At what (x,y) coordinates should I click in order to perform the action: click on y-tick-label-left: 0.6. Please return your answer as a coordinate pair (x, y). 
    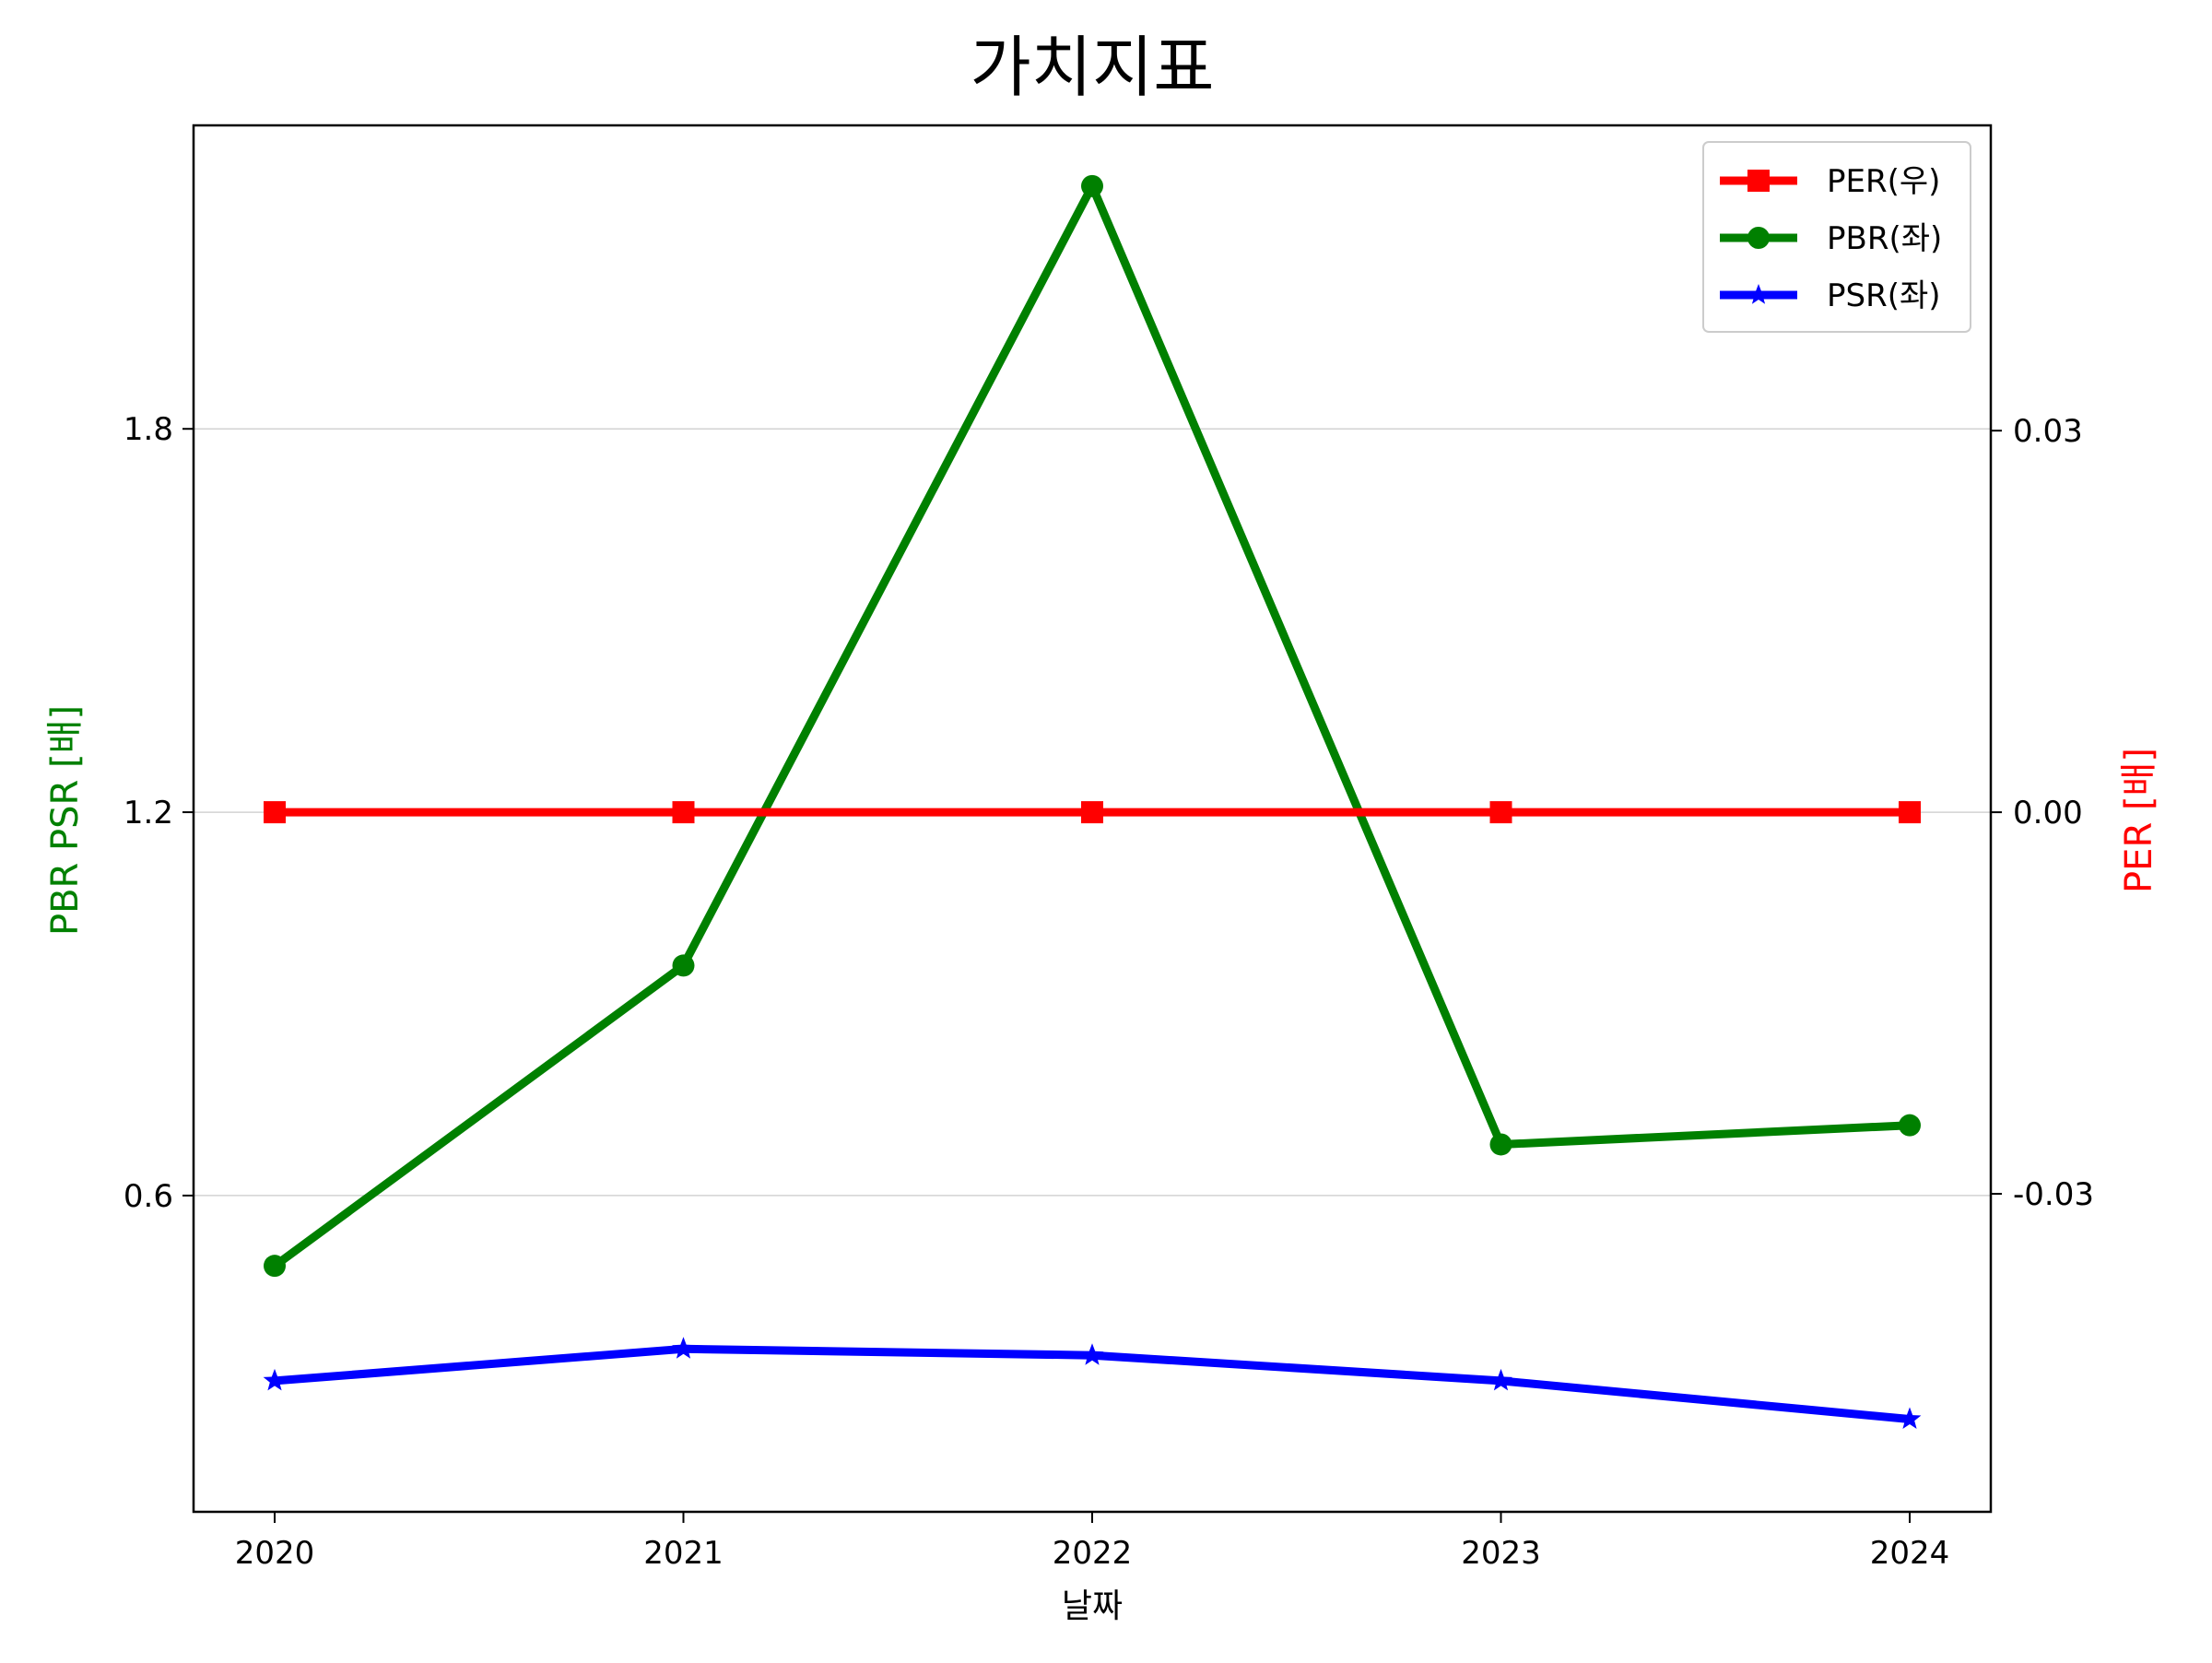
    Looking at the image, I should click on (148, 1196).